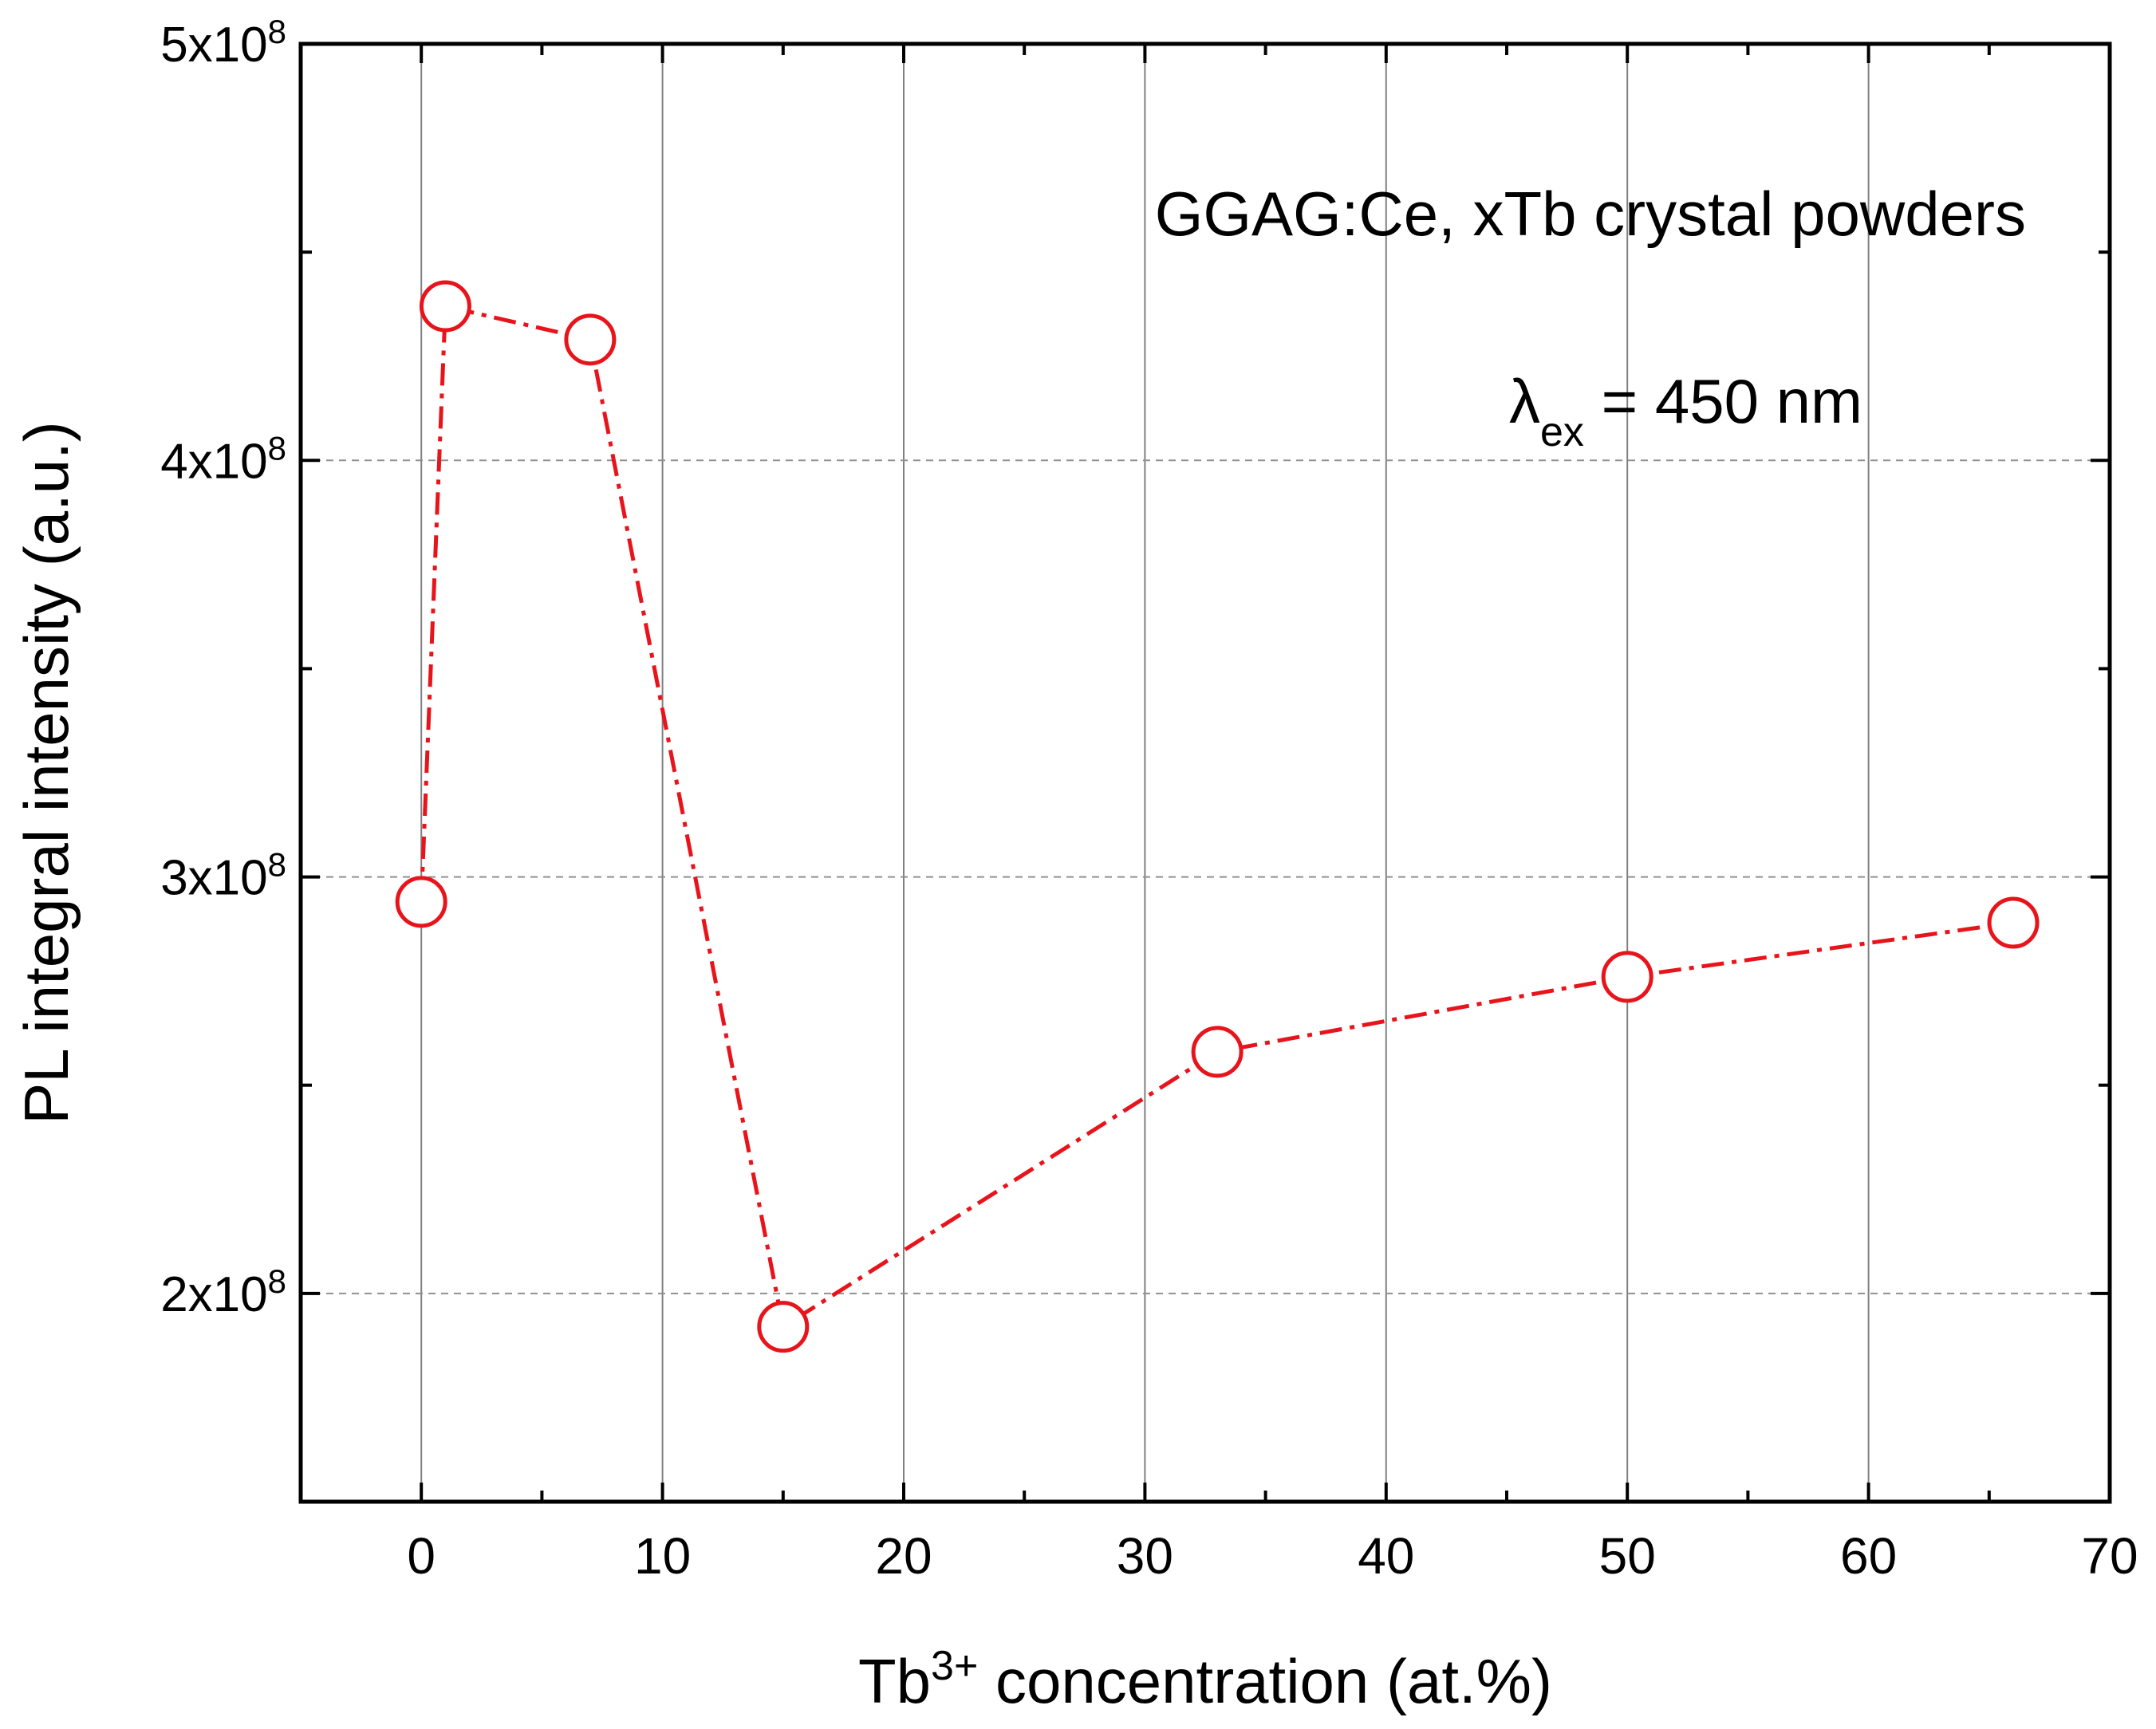 The image size is (2156, 1729). I want to click on x-tick-labels: 0 10 20 30 40 50 60 70, so click(1273, 1556).